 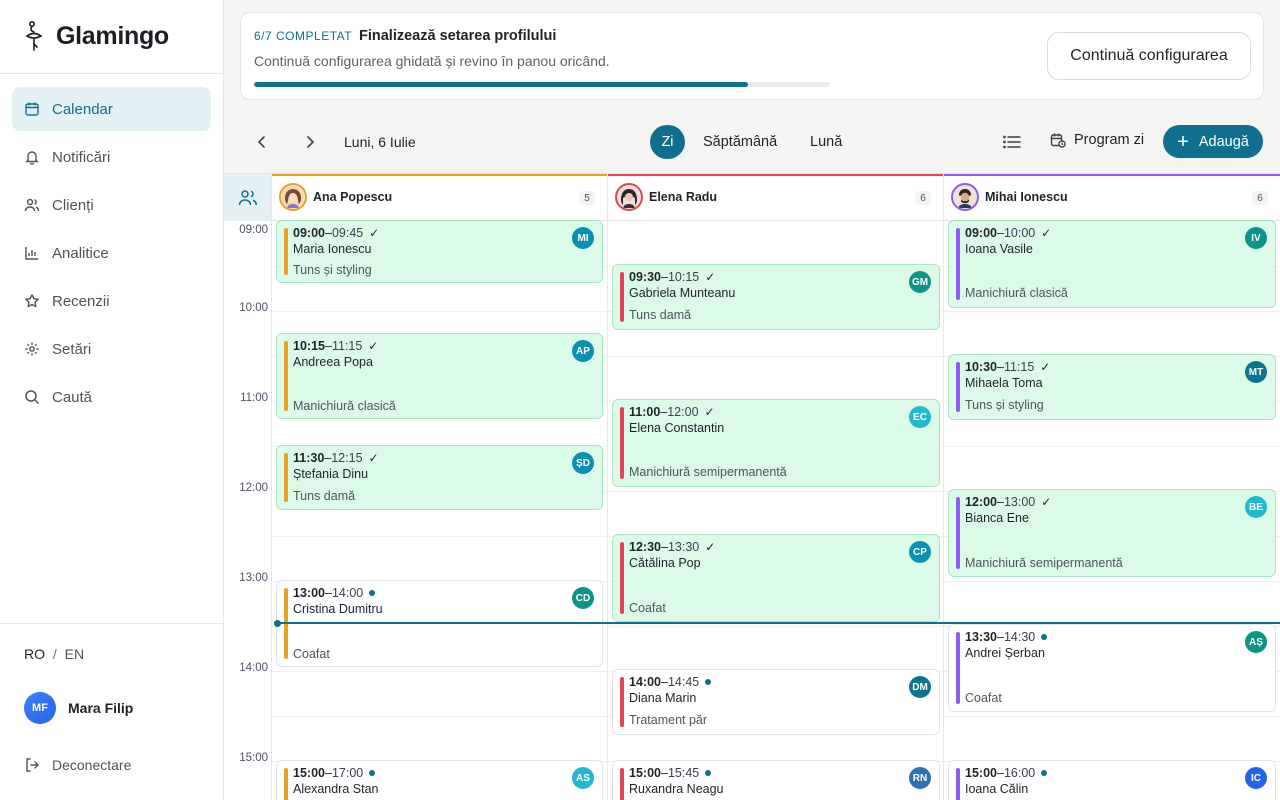 I want to click on nav-label: Calendar, so click(x=82, y=109).